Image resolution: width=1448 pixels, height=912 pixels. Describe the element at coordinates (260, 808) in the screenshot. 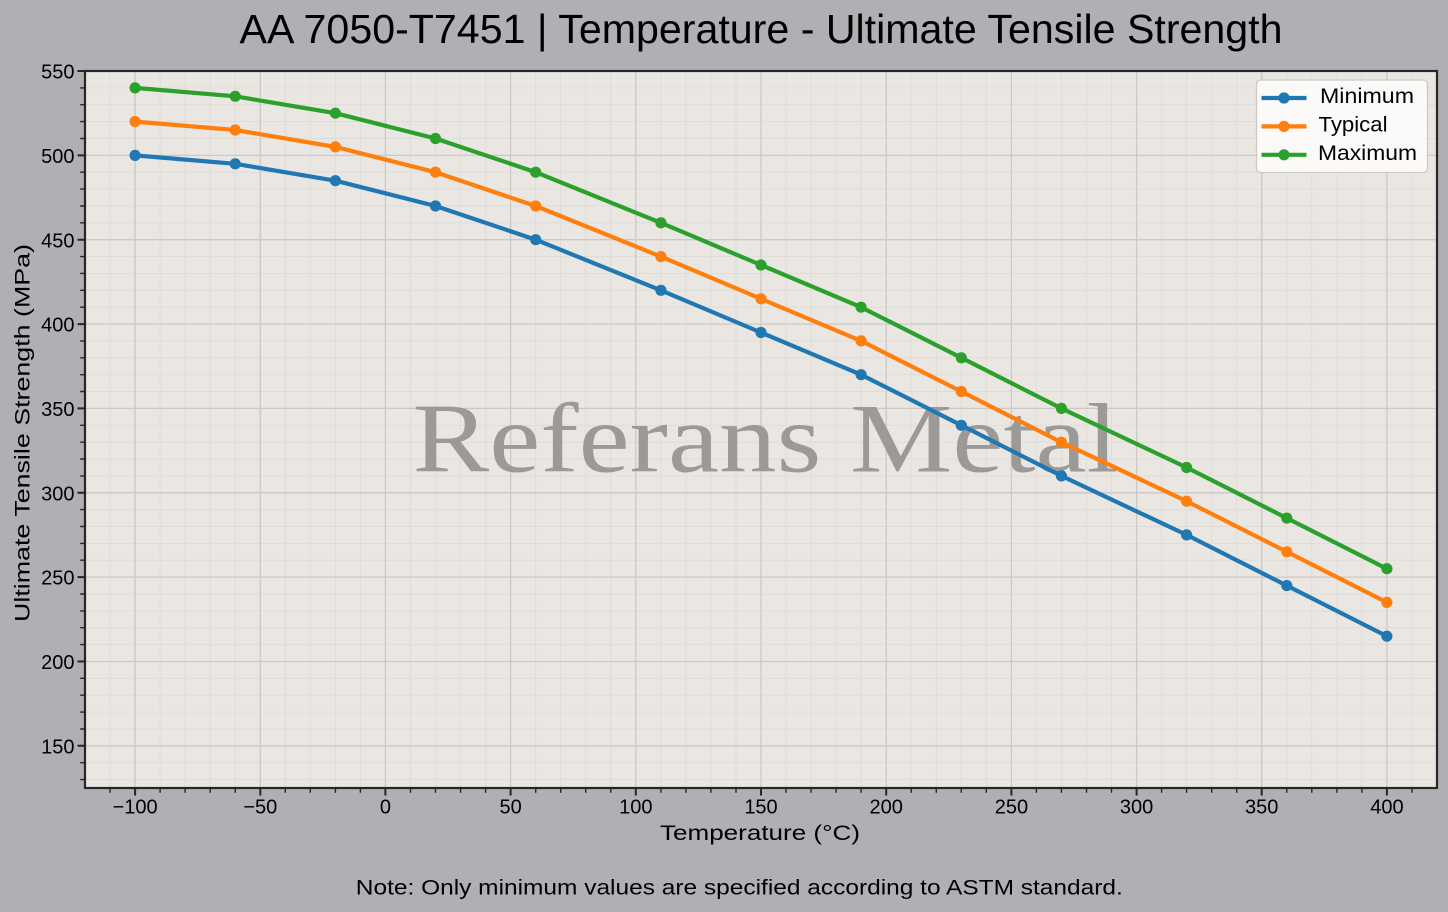

I see `svg-text: −50` at that location.